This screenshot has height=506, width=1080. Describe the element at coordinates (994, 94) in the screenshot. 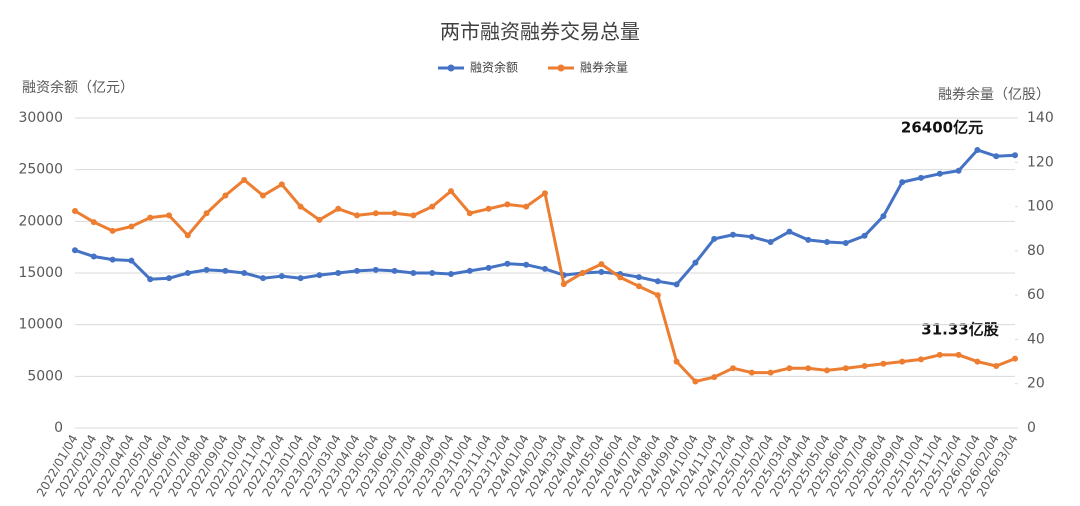

I see `y2-axis-title: 融券余量（亿股）` at that location.